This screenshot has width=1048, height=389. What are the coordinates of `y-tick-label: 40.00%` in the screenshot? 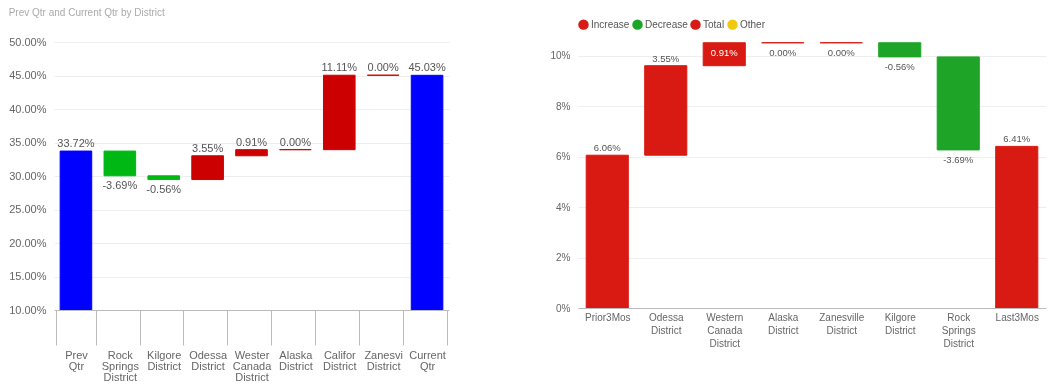 It's located at (28, 108).